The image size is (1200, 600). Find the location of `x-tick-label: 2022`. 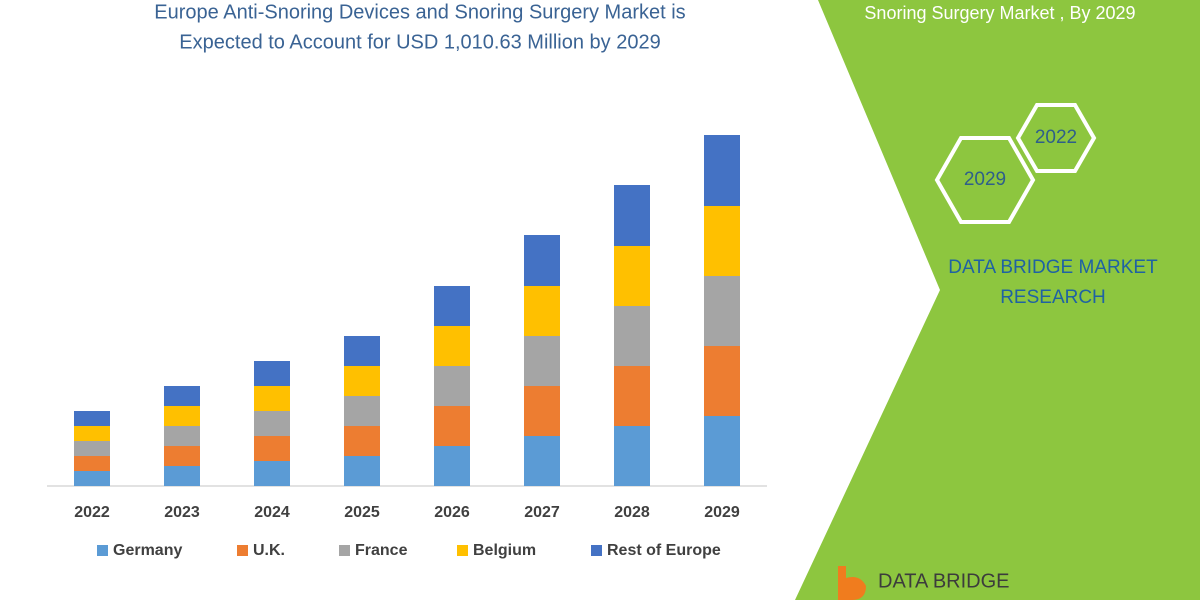

x-tick-label: 2022 is located at coordinates (92, 512).